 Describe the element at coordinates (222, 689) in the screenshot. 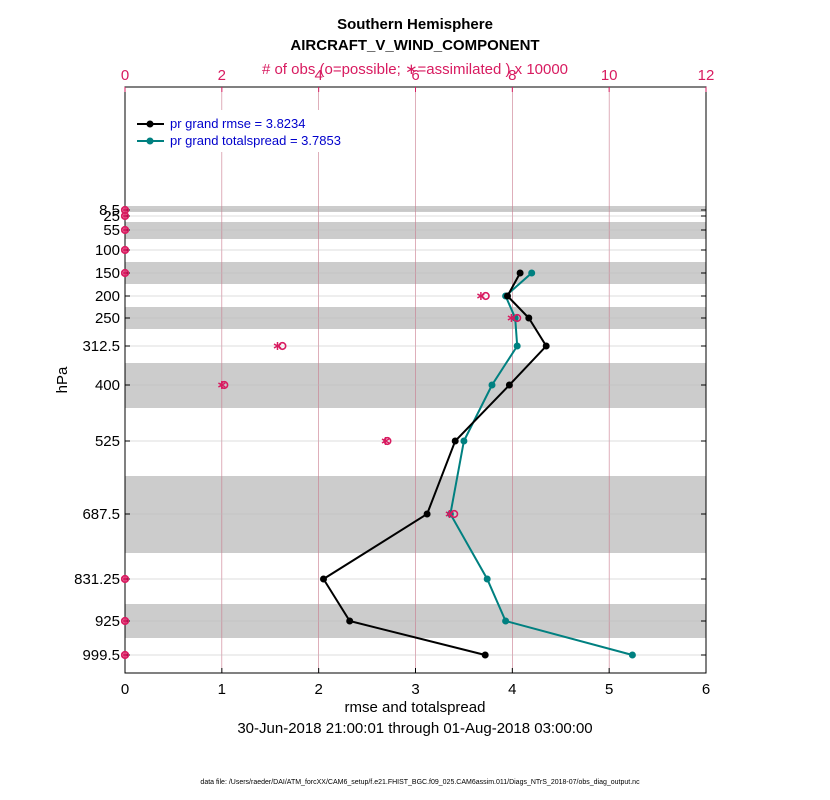

I see `bottom-tick-label: 1` at that location.